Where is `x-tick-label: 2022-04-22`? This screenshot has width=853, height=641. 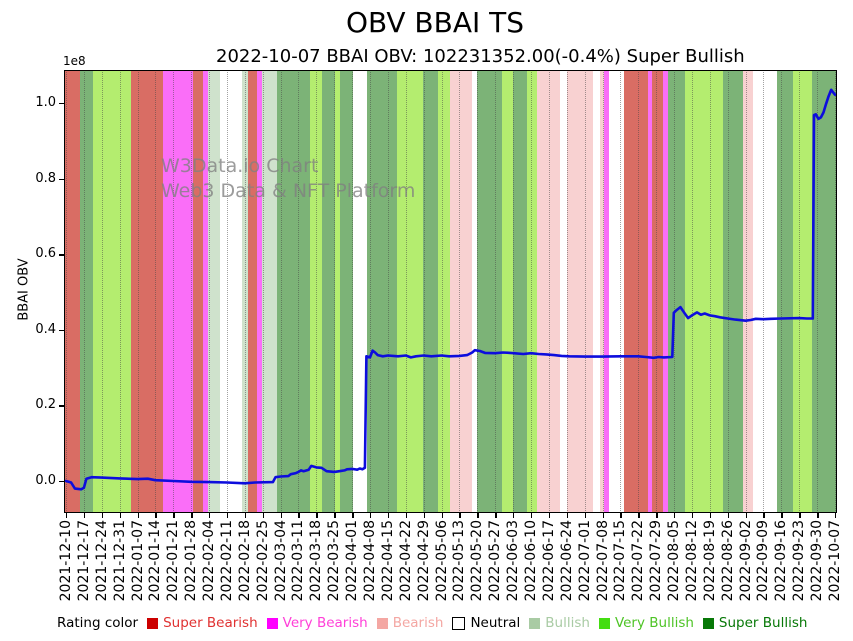
x-tick-label: 2022-04-22 is located at coordinates (405, 561).